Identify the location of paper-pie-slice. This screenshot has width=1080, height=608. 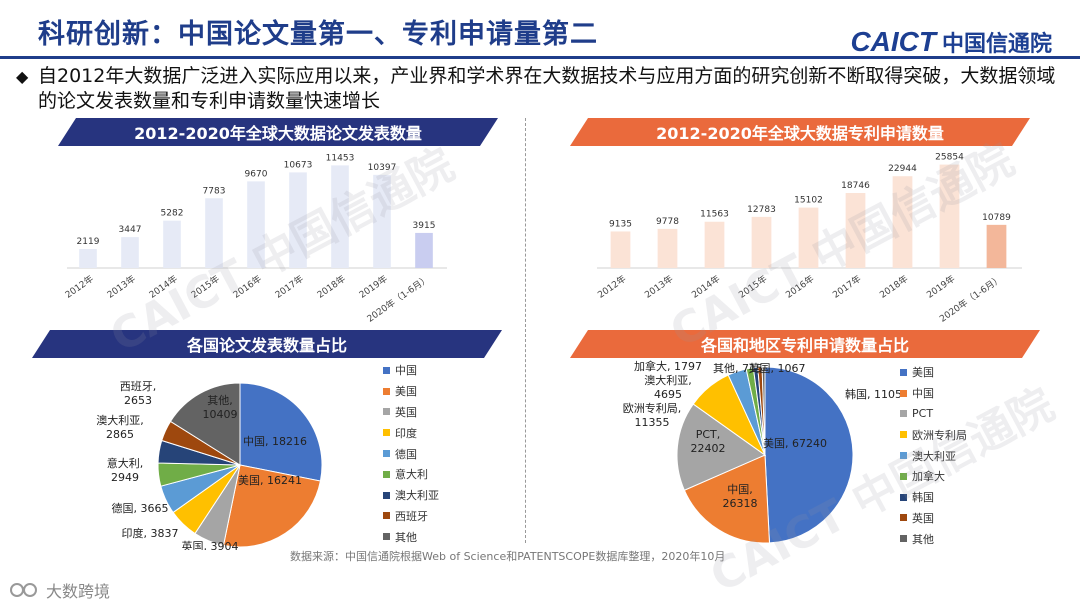
(205, 424).